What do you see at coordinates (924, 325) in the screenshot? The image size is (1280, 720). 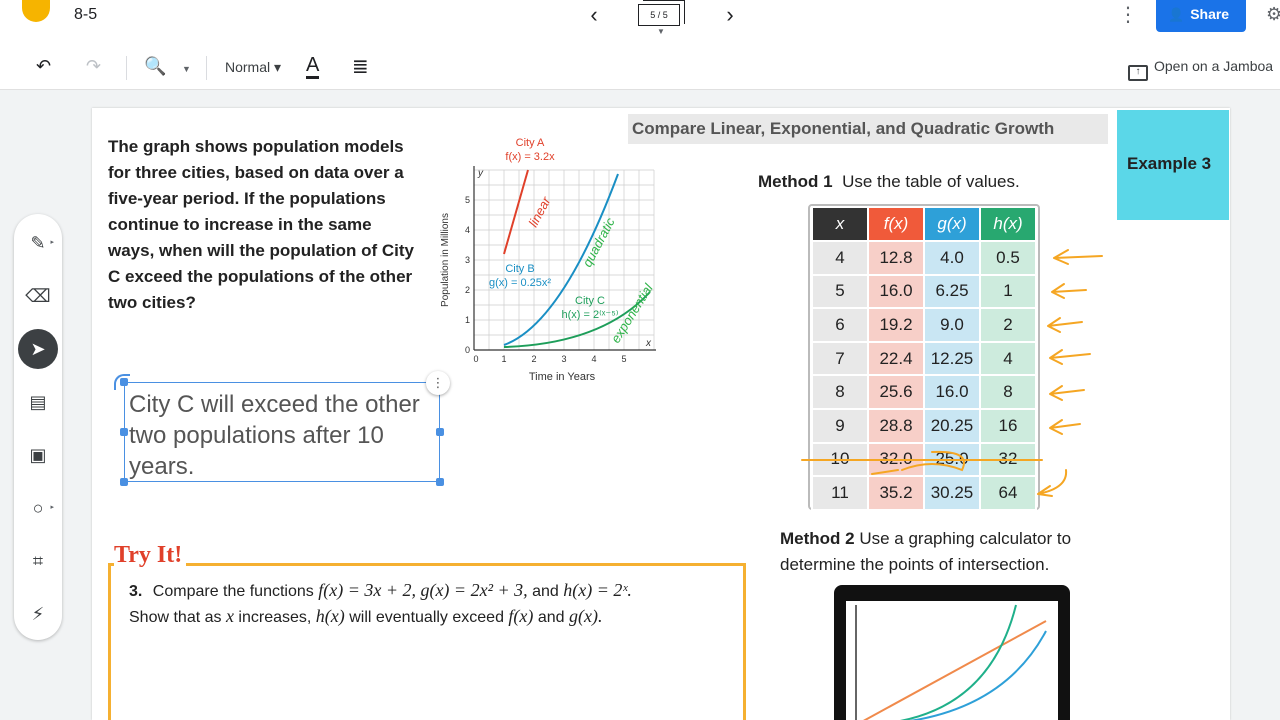 I see `table-row: 6 19.2 9.0 2` at bounding box center [924, 325].